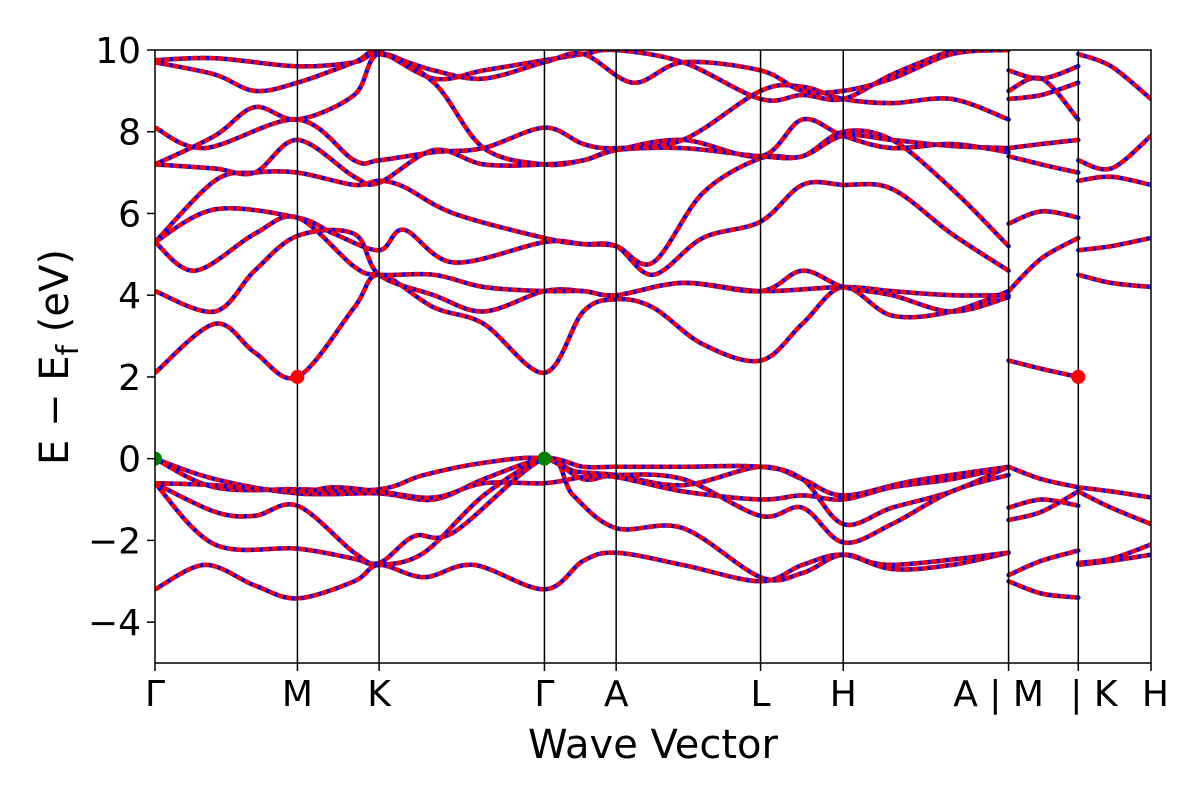 This screenshot has width=1200, height=800. Describe the element at coordinates (129, 378) in the screenshot. I see `y-tick-label: 2` at that location.